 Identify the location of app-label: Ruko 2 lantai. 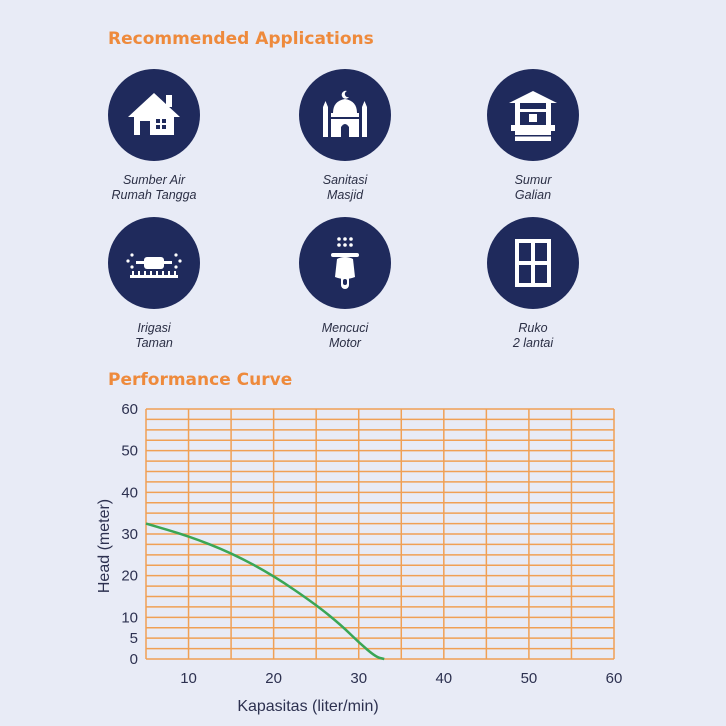
(533, 335).